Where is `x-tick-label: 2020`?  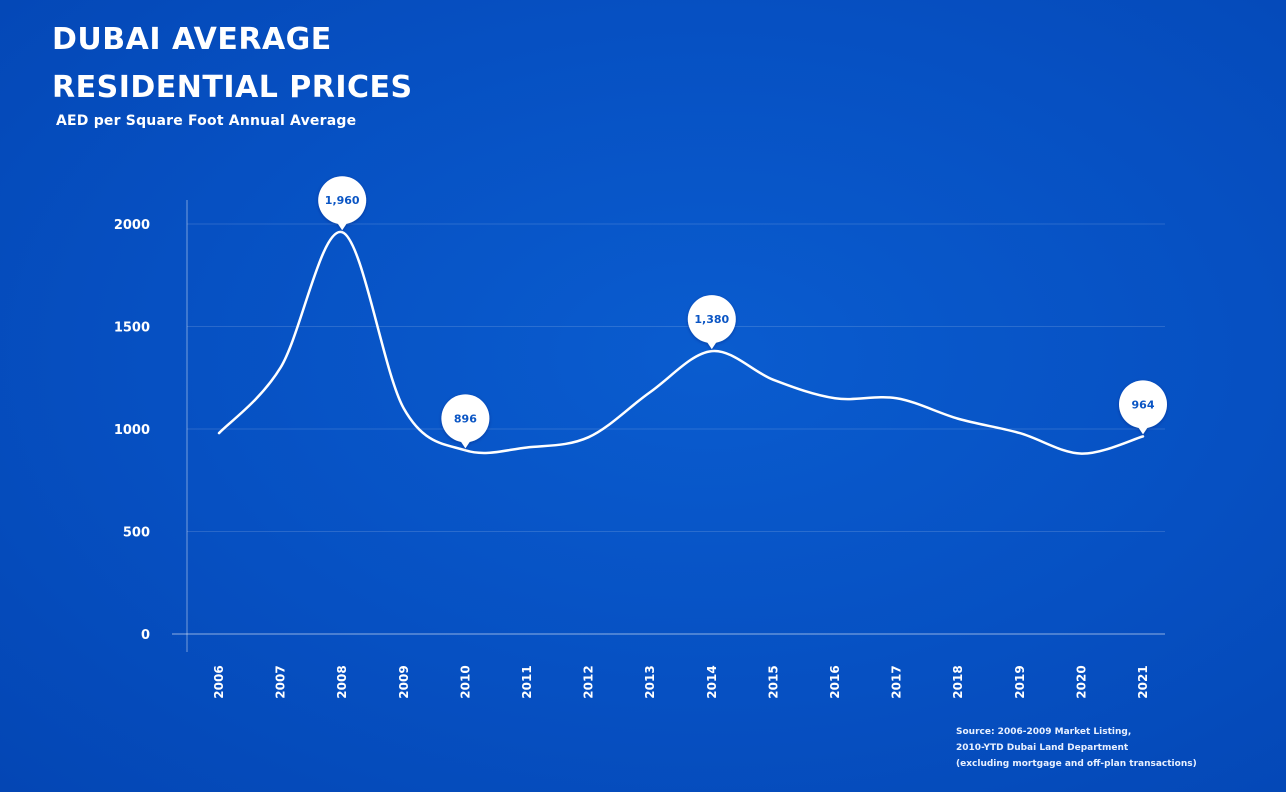 x-tick-label: 2020 is located at coordinates (1081, 681).